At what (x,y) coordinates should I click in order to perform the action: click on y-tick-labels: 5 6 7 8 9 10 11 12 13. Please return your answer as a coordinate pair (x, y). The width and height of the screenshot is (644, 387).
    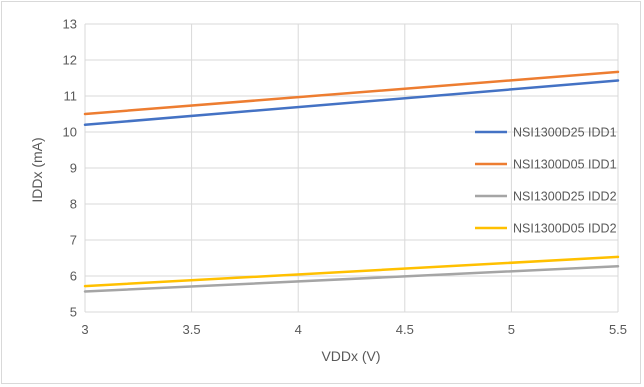
    Looking at the image, I should click on (70, 168).